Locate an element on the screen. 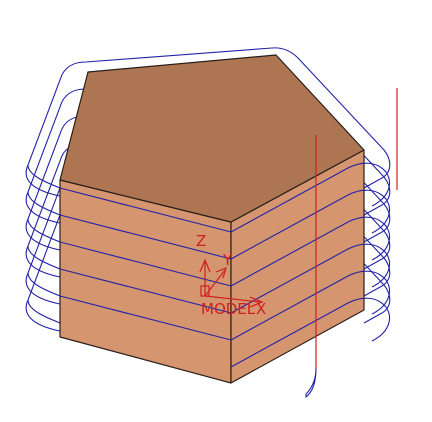 The width and height of the screenshot is (432, 422). toolpath-leadout is located at coordinates (311, 383).